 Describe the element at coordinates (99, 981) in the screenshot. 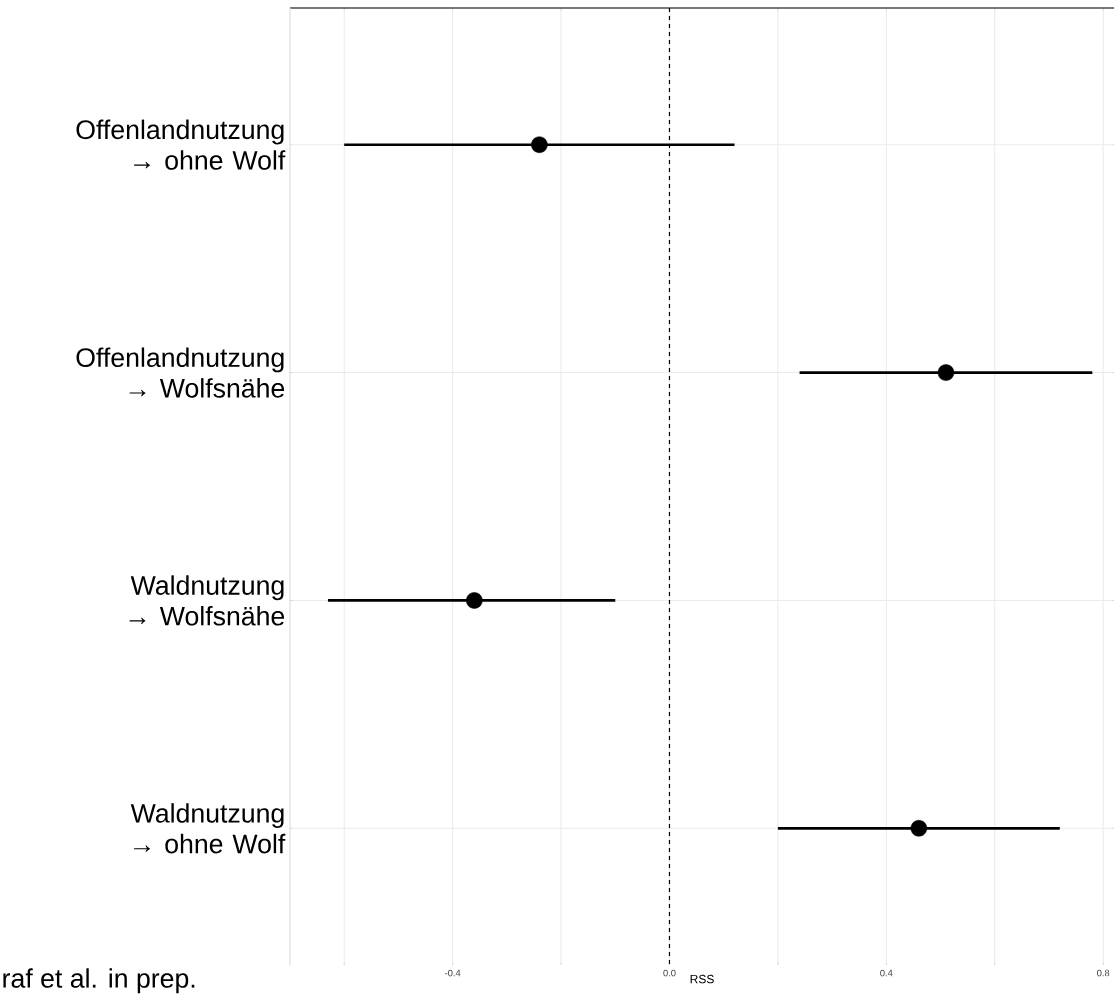

I see `text: raf et al. in prep.` at that location.